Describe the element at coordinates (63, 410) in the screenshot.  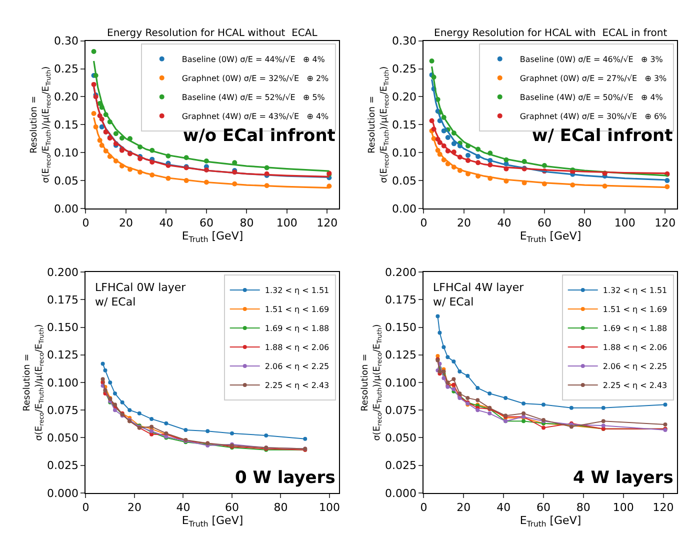
I see `y-tick-label: 0.075` at that location.